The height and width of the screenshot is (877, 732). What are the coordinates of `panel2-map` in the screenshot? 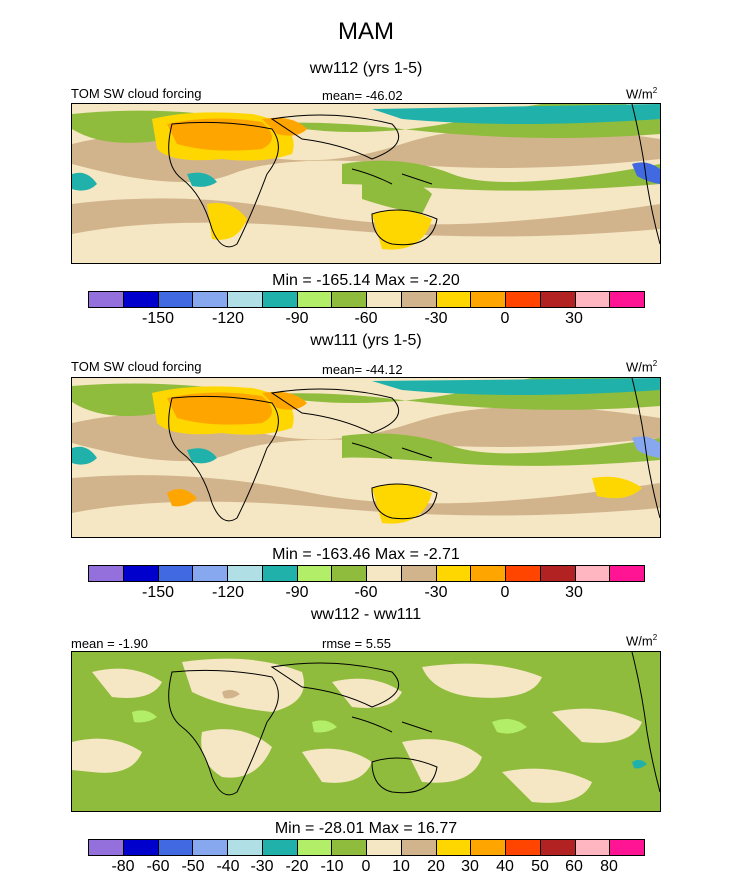 It's located at (366, 457).